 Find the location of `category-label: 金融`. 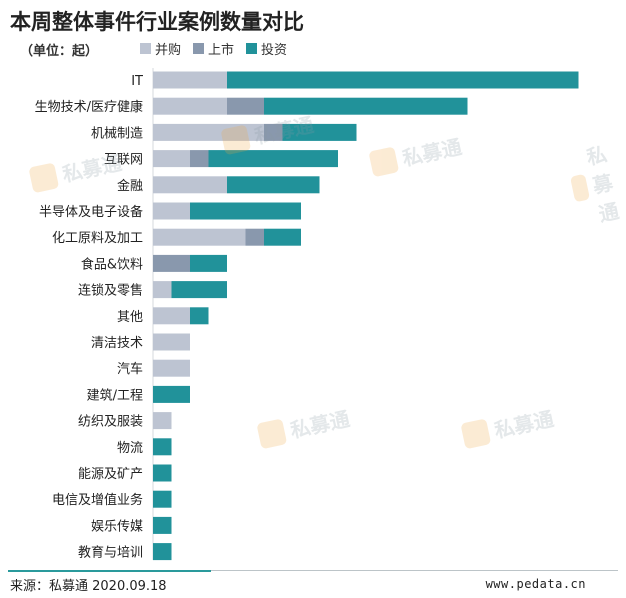

category-label: 金融 is located at coordinates (130, 186).